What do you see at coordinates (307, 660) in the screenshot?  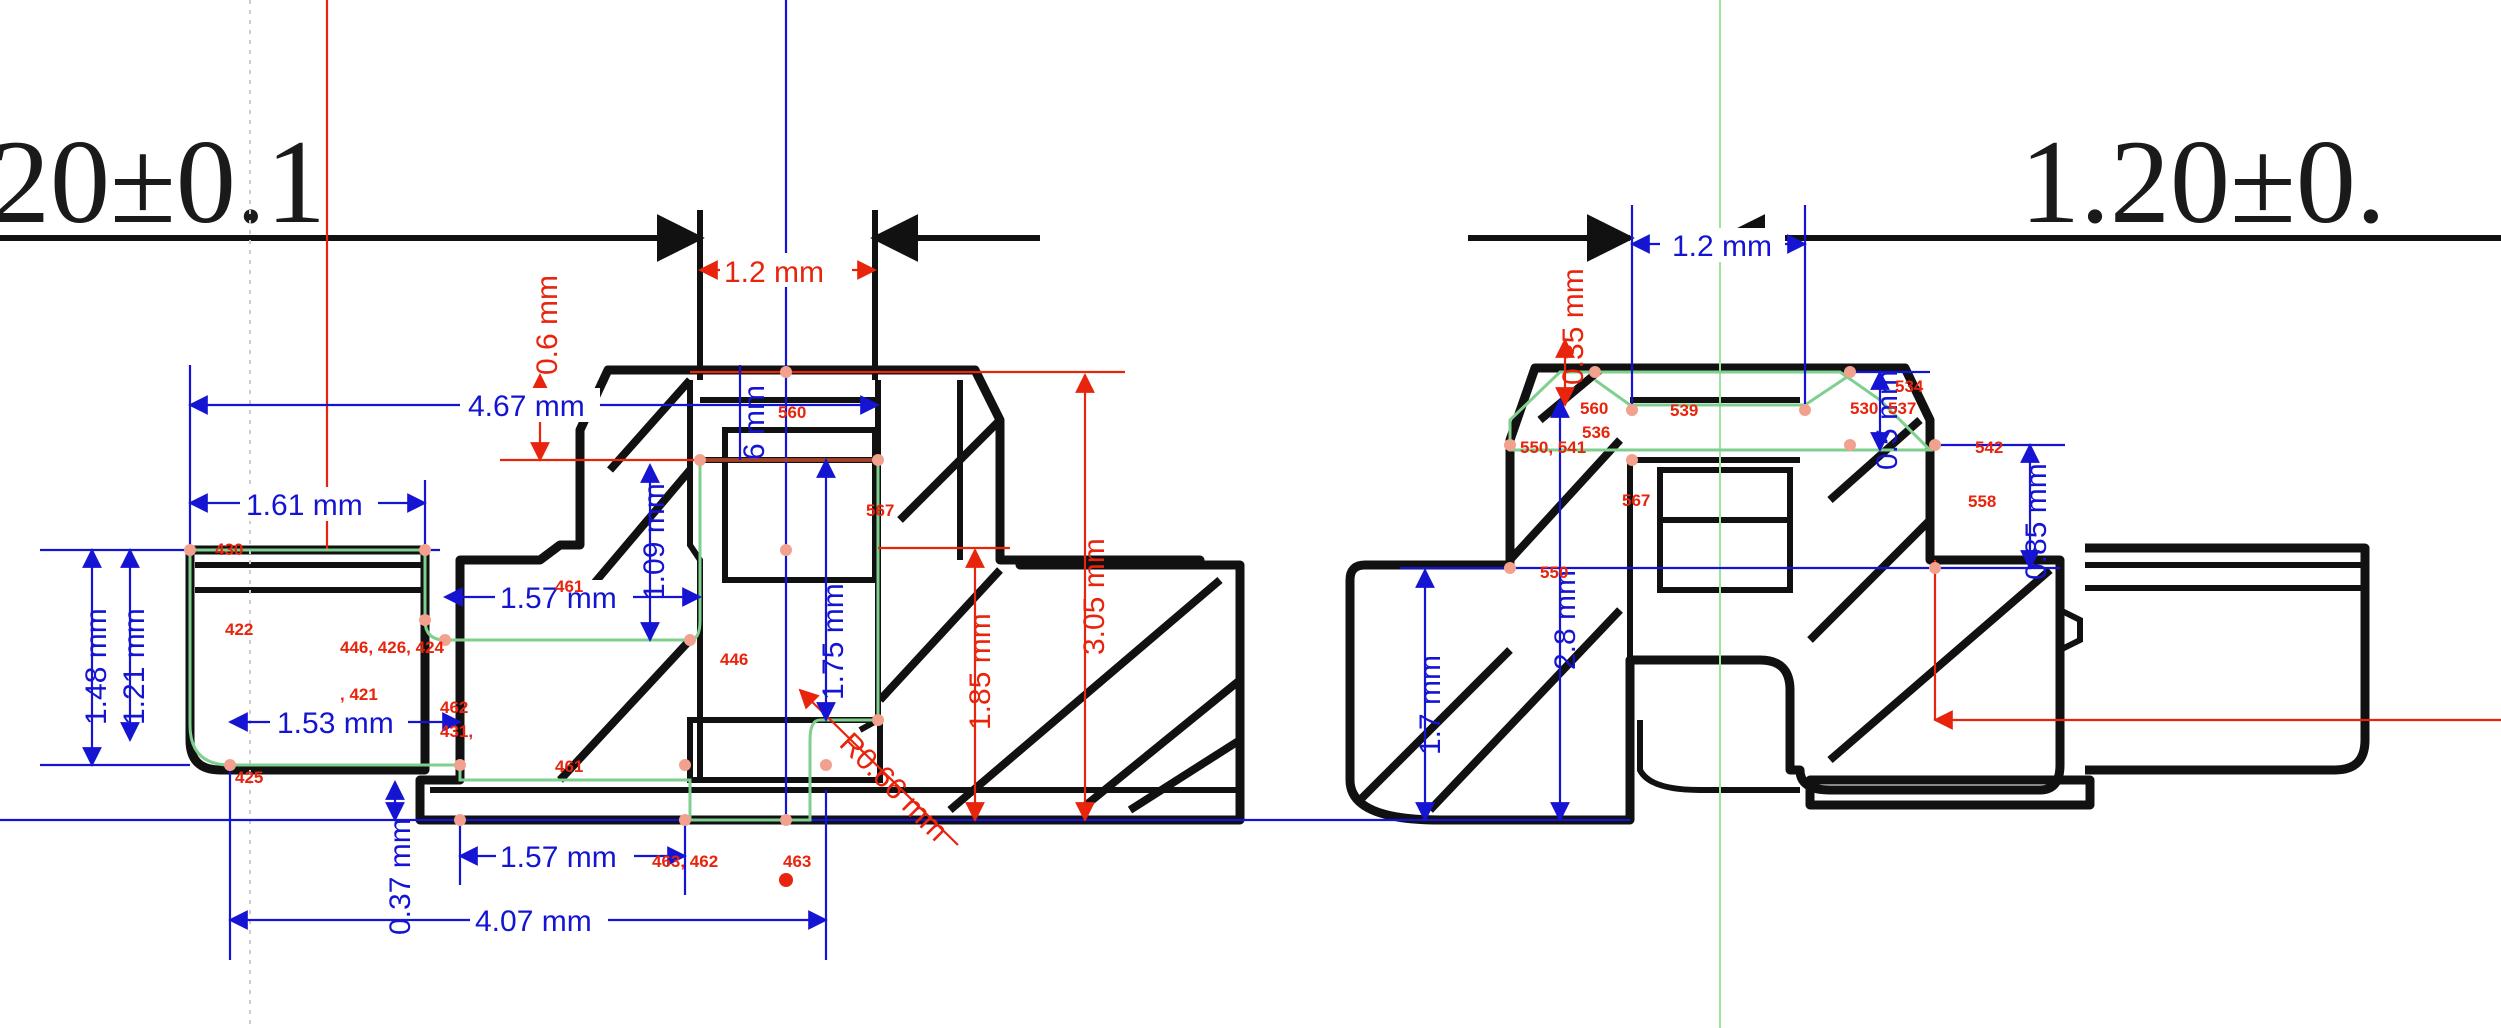 I see `left-tab-outline` at bounding box center [307, 660].